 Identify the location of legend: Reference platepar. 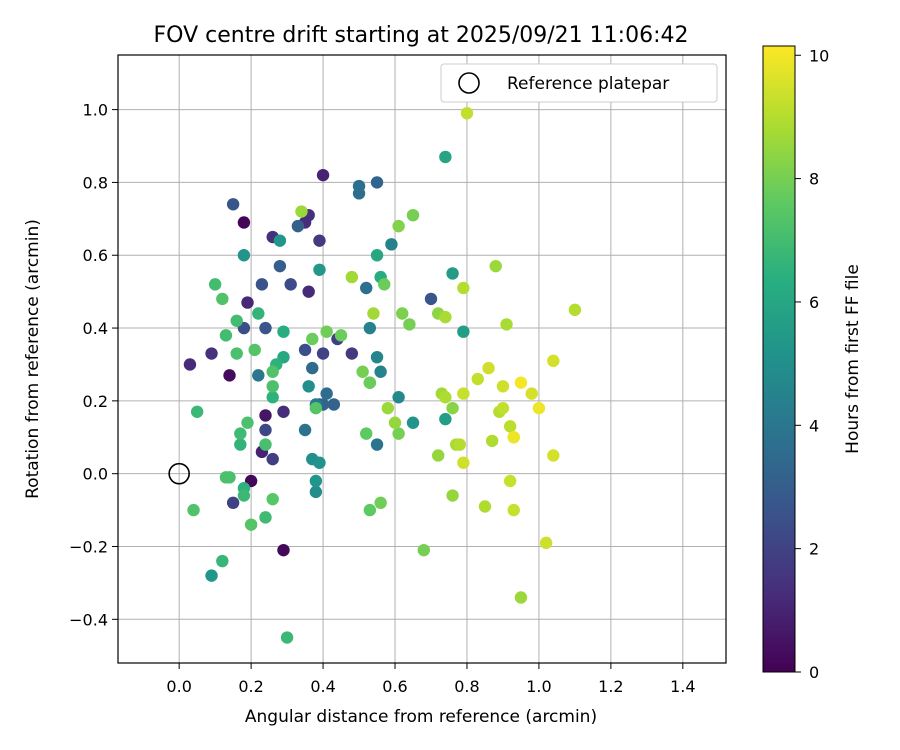
(579, 83).